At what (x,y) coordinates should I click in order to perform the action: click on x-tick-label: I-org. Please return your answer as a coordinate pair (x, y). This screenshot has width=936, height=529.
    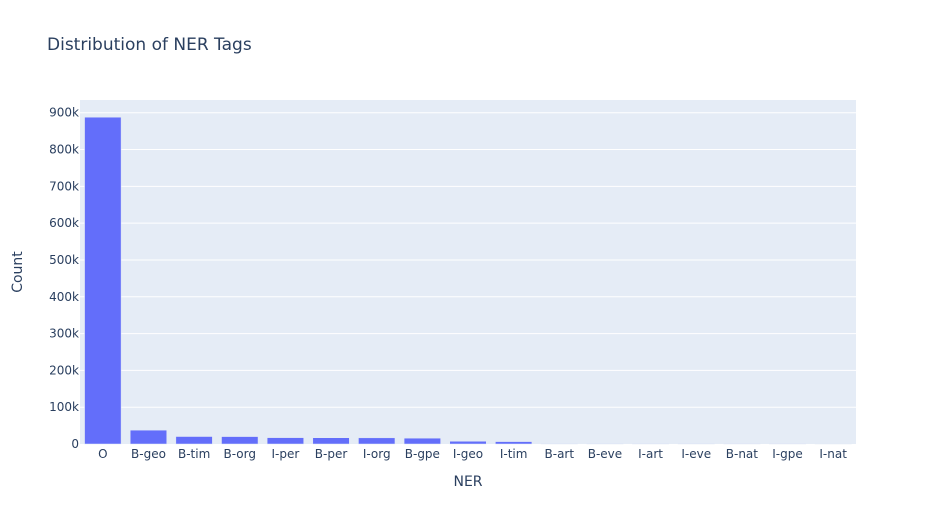
    Looking at the image, I should click on (377, 454).